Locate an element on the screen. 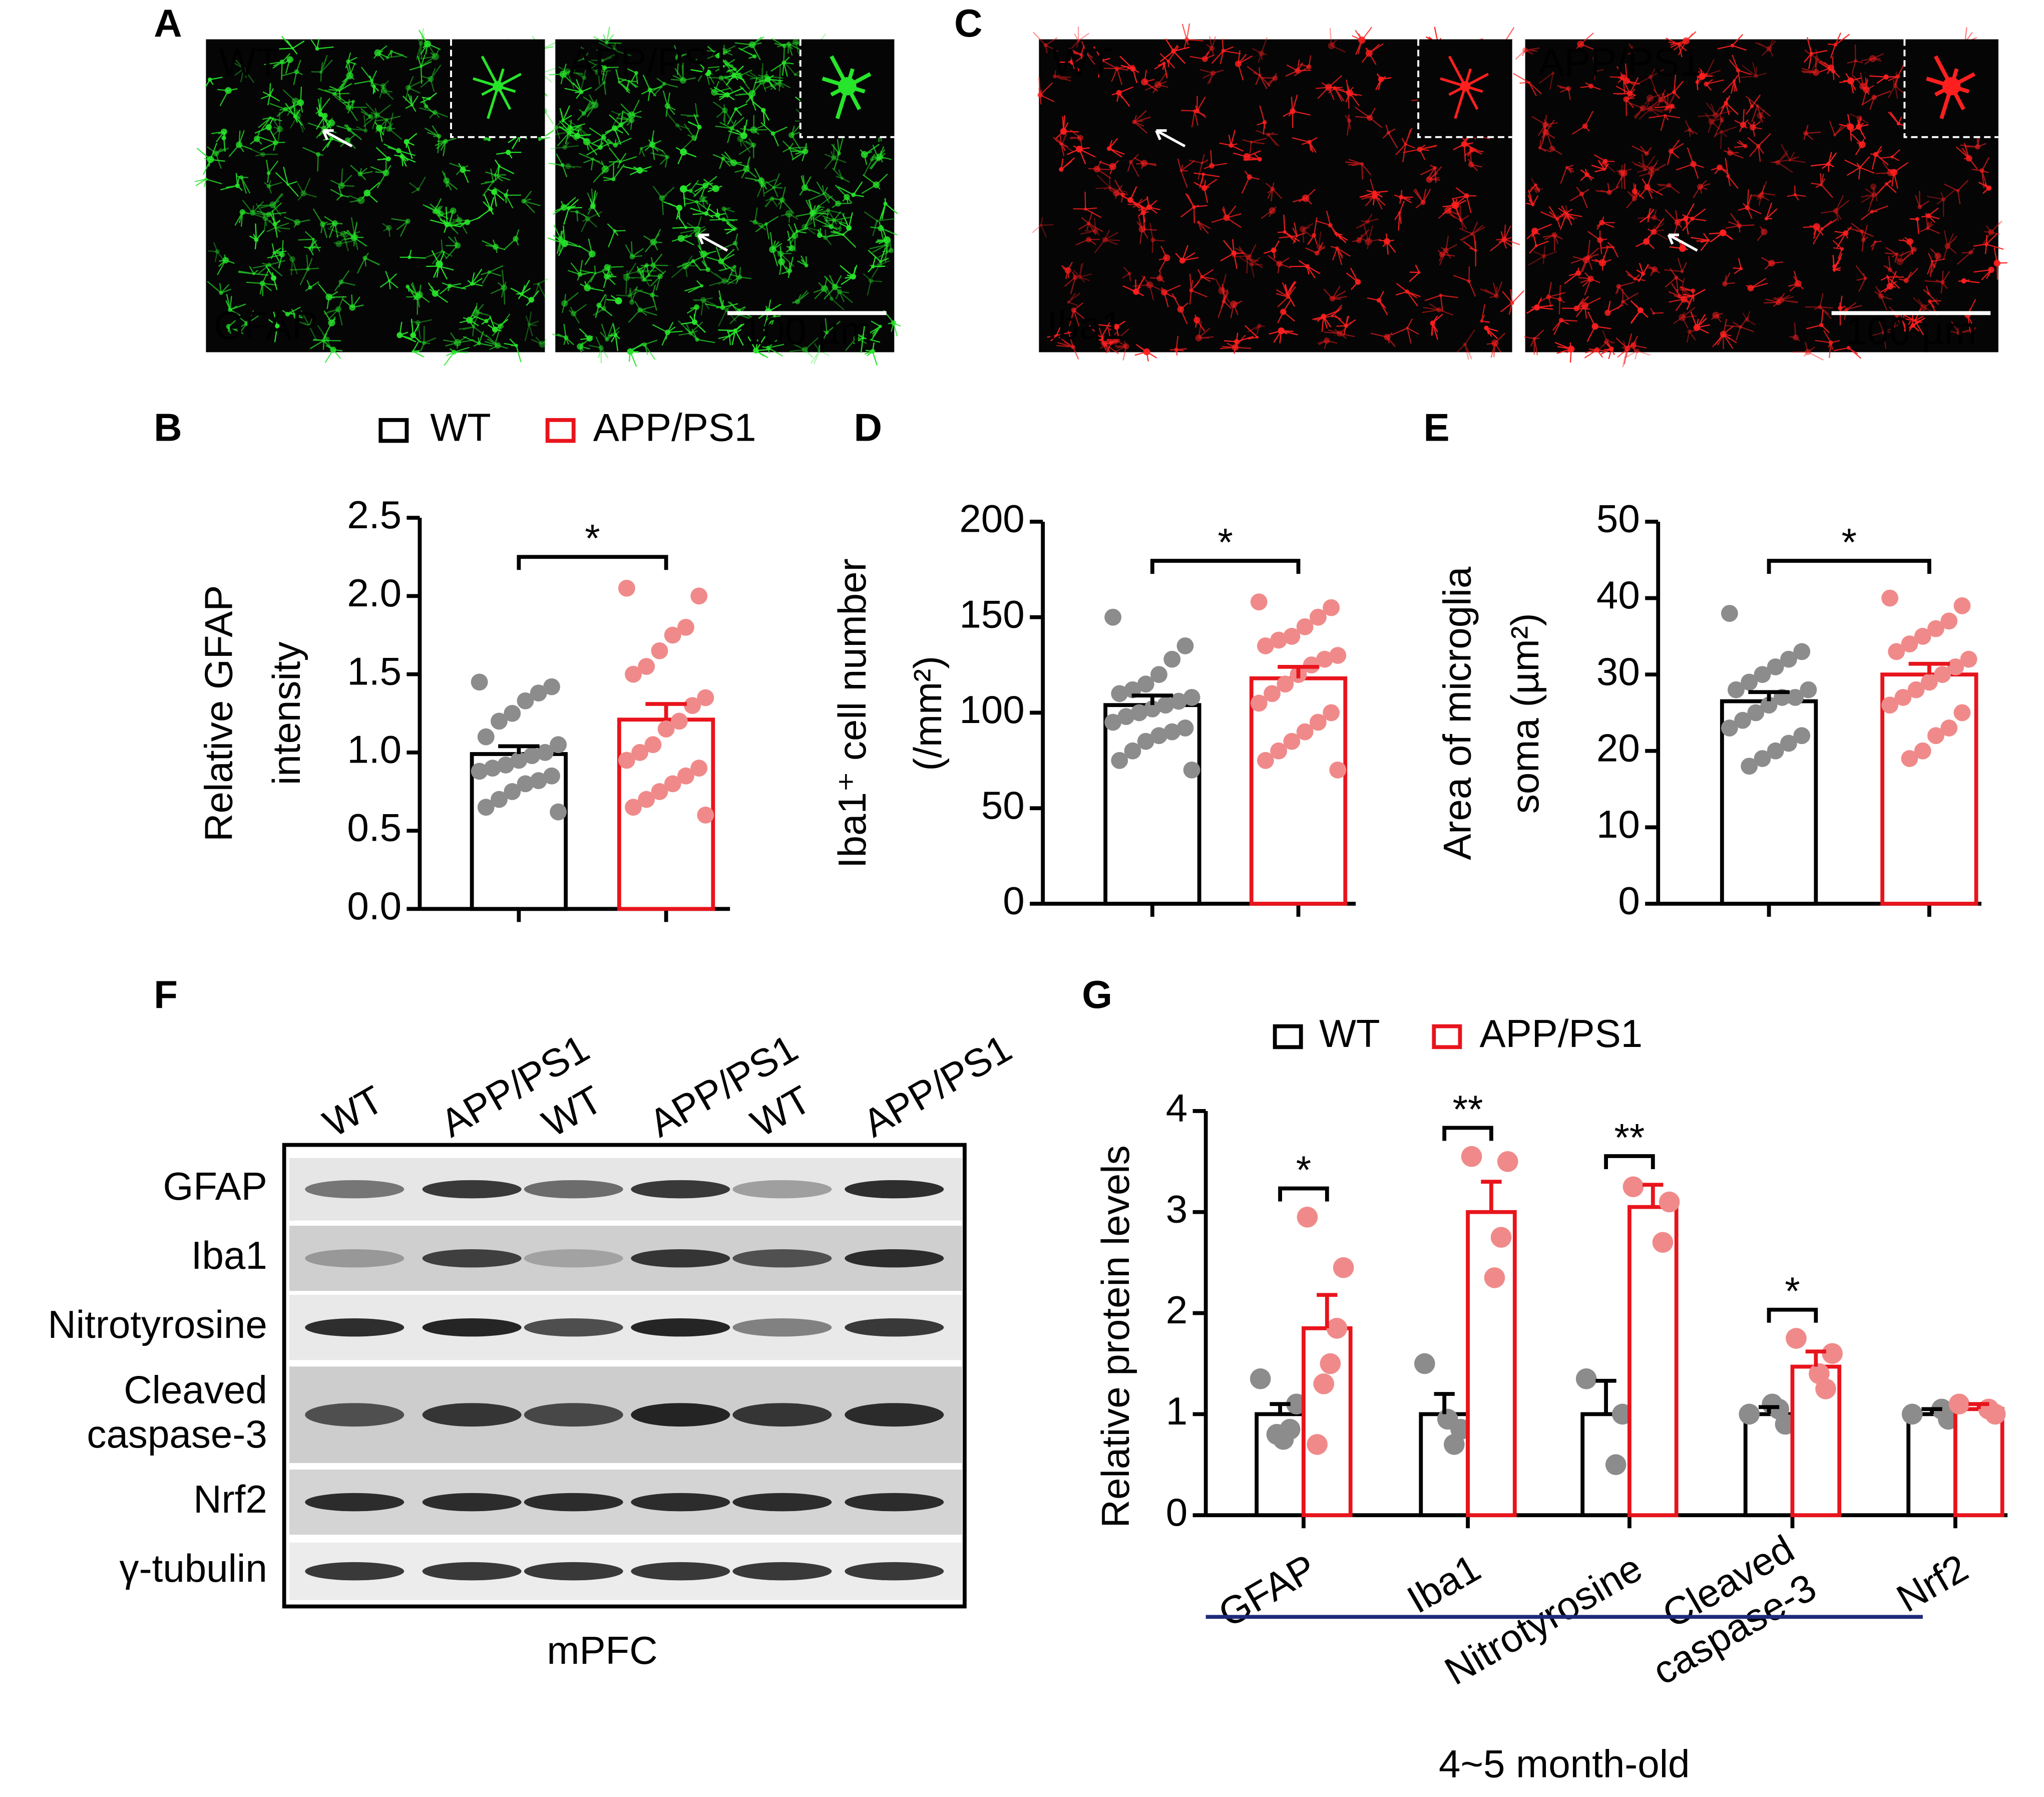  arrow is located at coordinates (1683, 243).